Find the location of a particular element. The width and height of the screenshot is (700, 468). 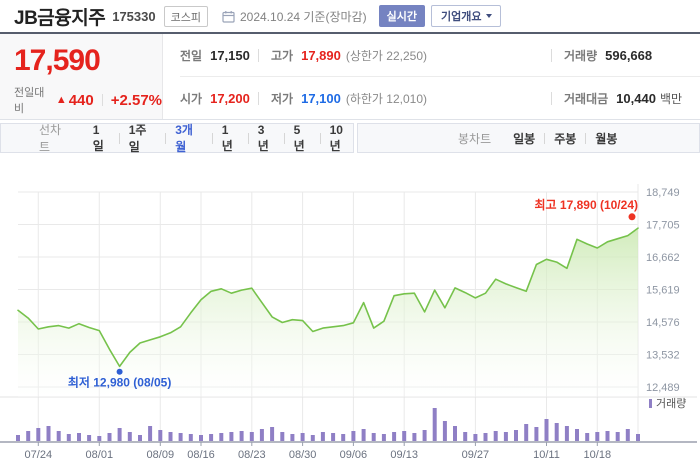

low-cell: 저가 17,100 (하한가 12,010) is located at coordinates (411, 98).